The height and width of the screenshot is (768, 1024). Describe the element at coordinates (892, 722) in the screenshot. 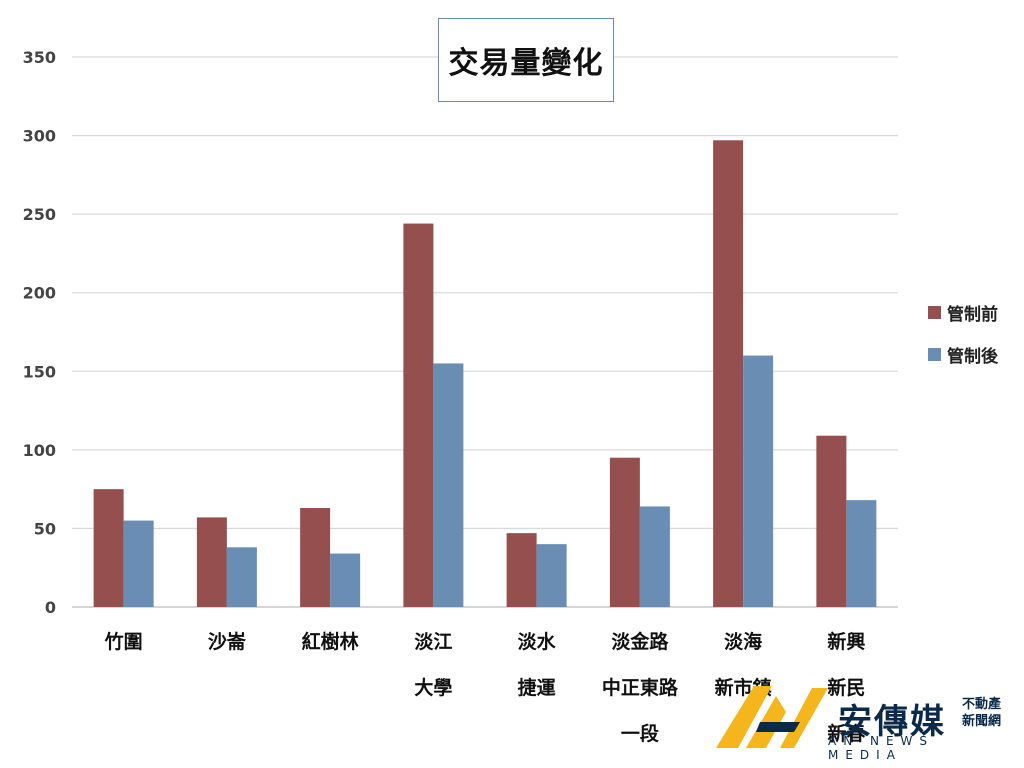

I see `watermark-brand: 安傳媒` at that location.